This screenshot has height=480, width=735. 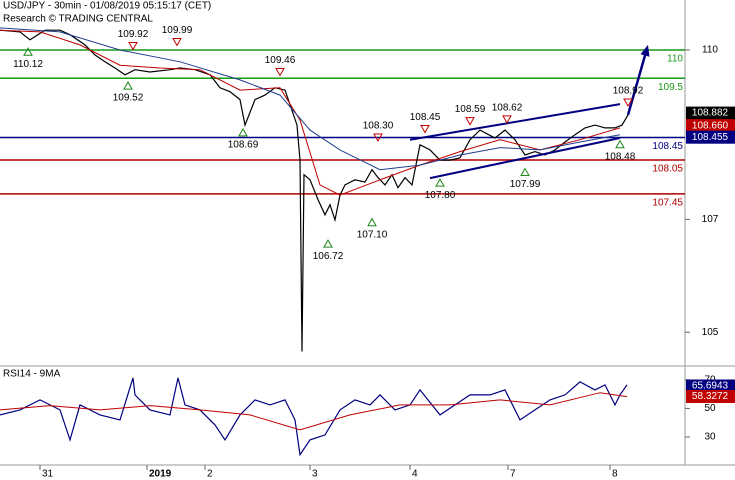 What do you see at coordinates (710, 437) in the screenshot?
I see `y-tick-label: 30` at bounding box center [710, 437].